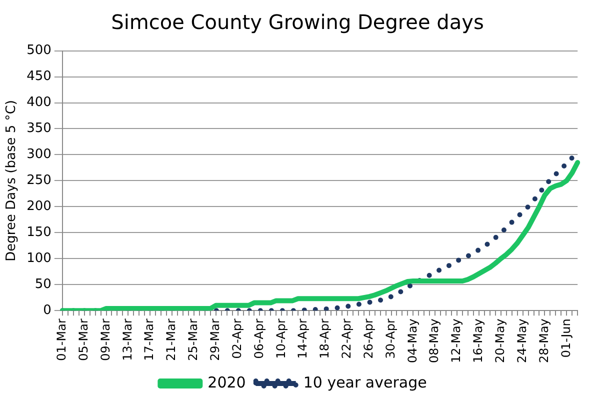  I want to click on x-tick-label: 09-Mar, so click(105, 339).